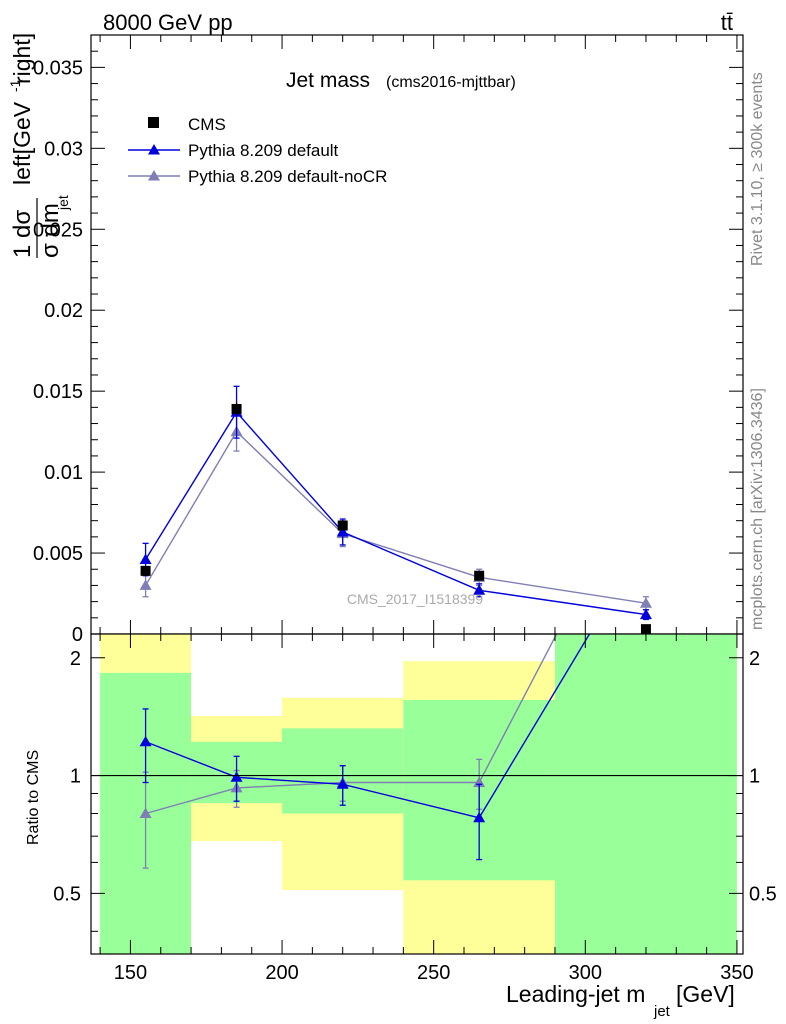 The width and height of the screenshot is (786, 1024). What do you see at coordinates (763, 894) in the screenshot?
I see `ratio-y-tick-label-right: 0.5` at bounding box center [763, 894].